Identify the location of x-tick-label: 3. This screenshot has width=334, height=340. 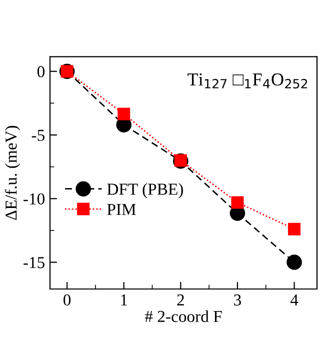
(237, 300).